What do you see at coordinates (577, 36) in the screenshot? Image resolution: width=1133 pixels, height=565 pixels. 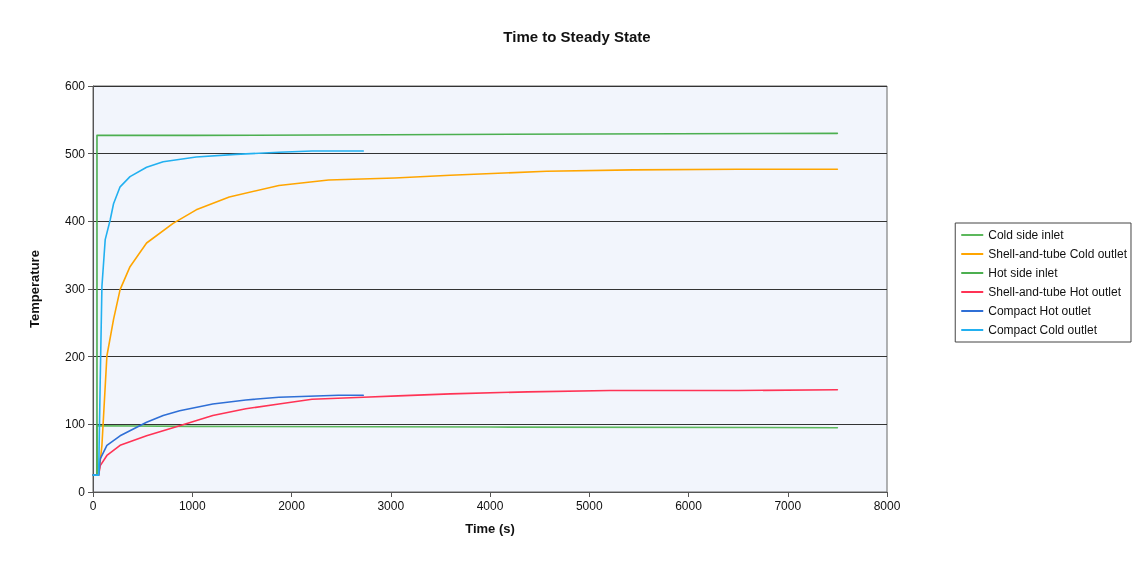 I see `chart-title: Time to Steady State` at bounding box center [577, 36].